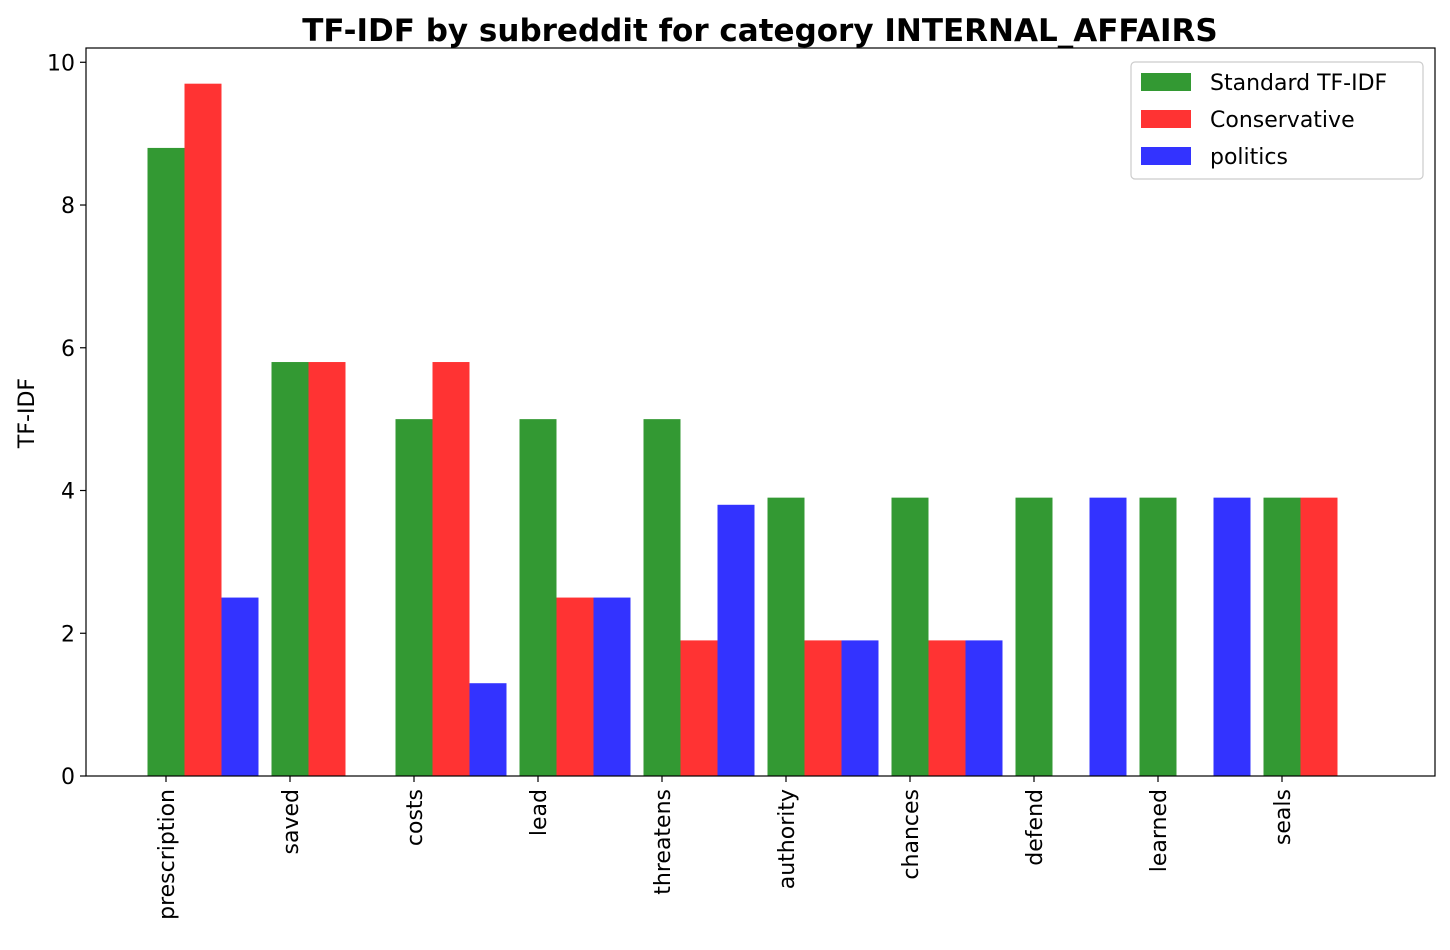 The width and height of the screenshot is (1450, 950). What do you see at coordinates (68, 634) in the screenshot?
I see `y-tick-label: 2` at bounding box center [68, 634].